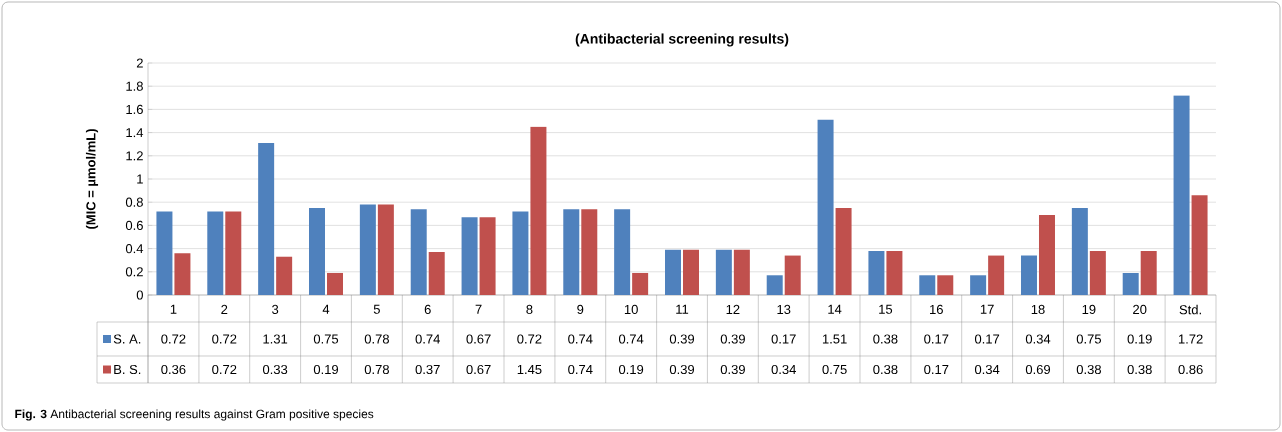 The image size is (1282, 432). I want to click on x-tick-label: 4, so click(326, 309).